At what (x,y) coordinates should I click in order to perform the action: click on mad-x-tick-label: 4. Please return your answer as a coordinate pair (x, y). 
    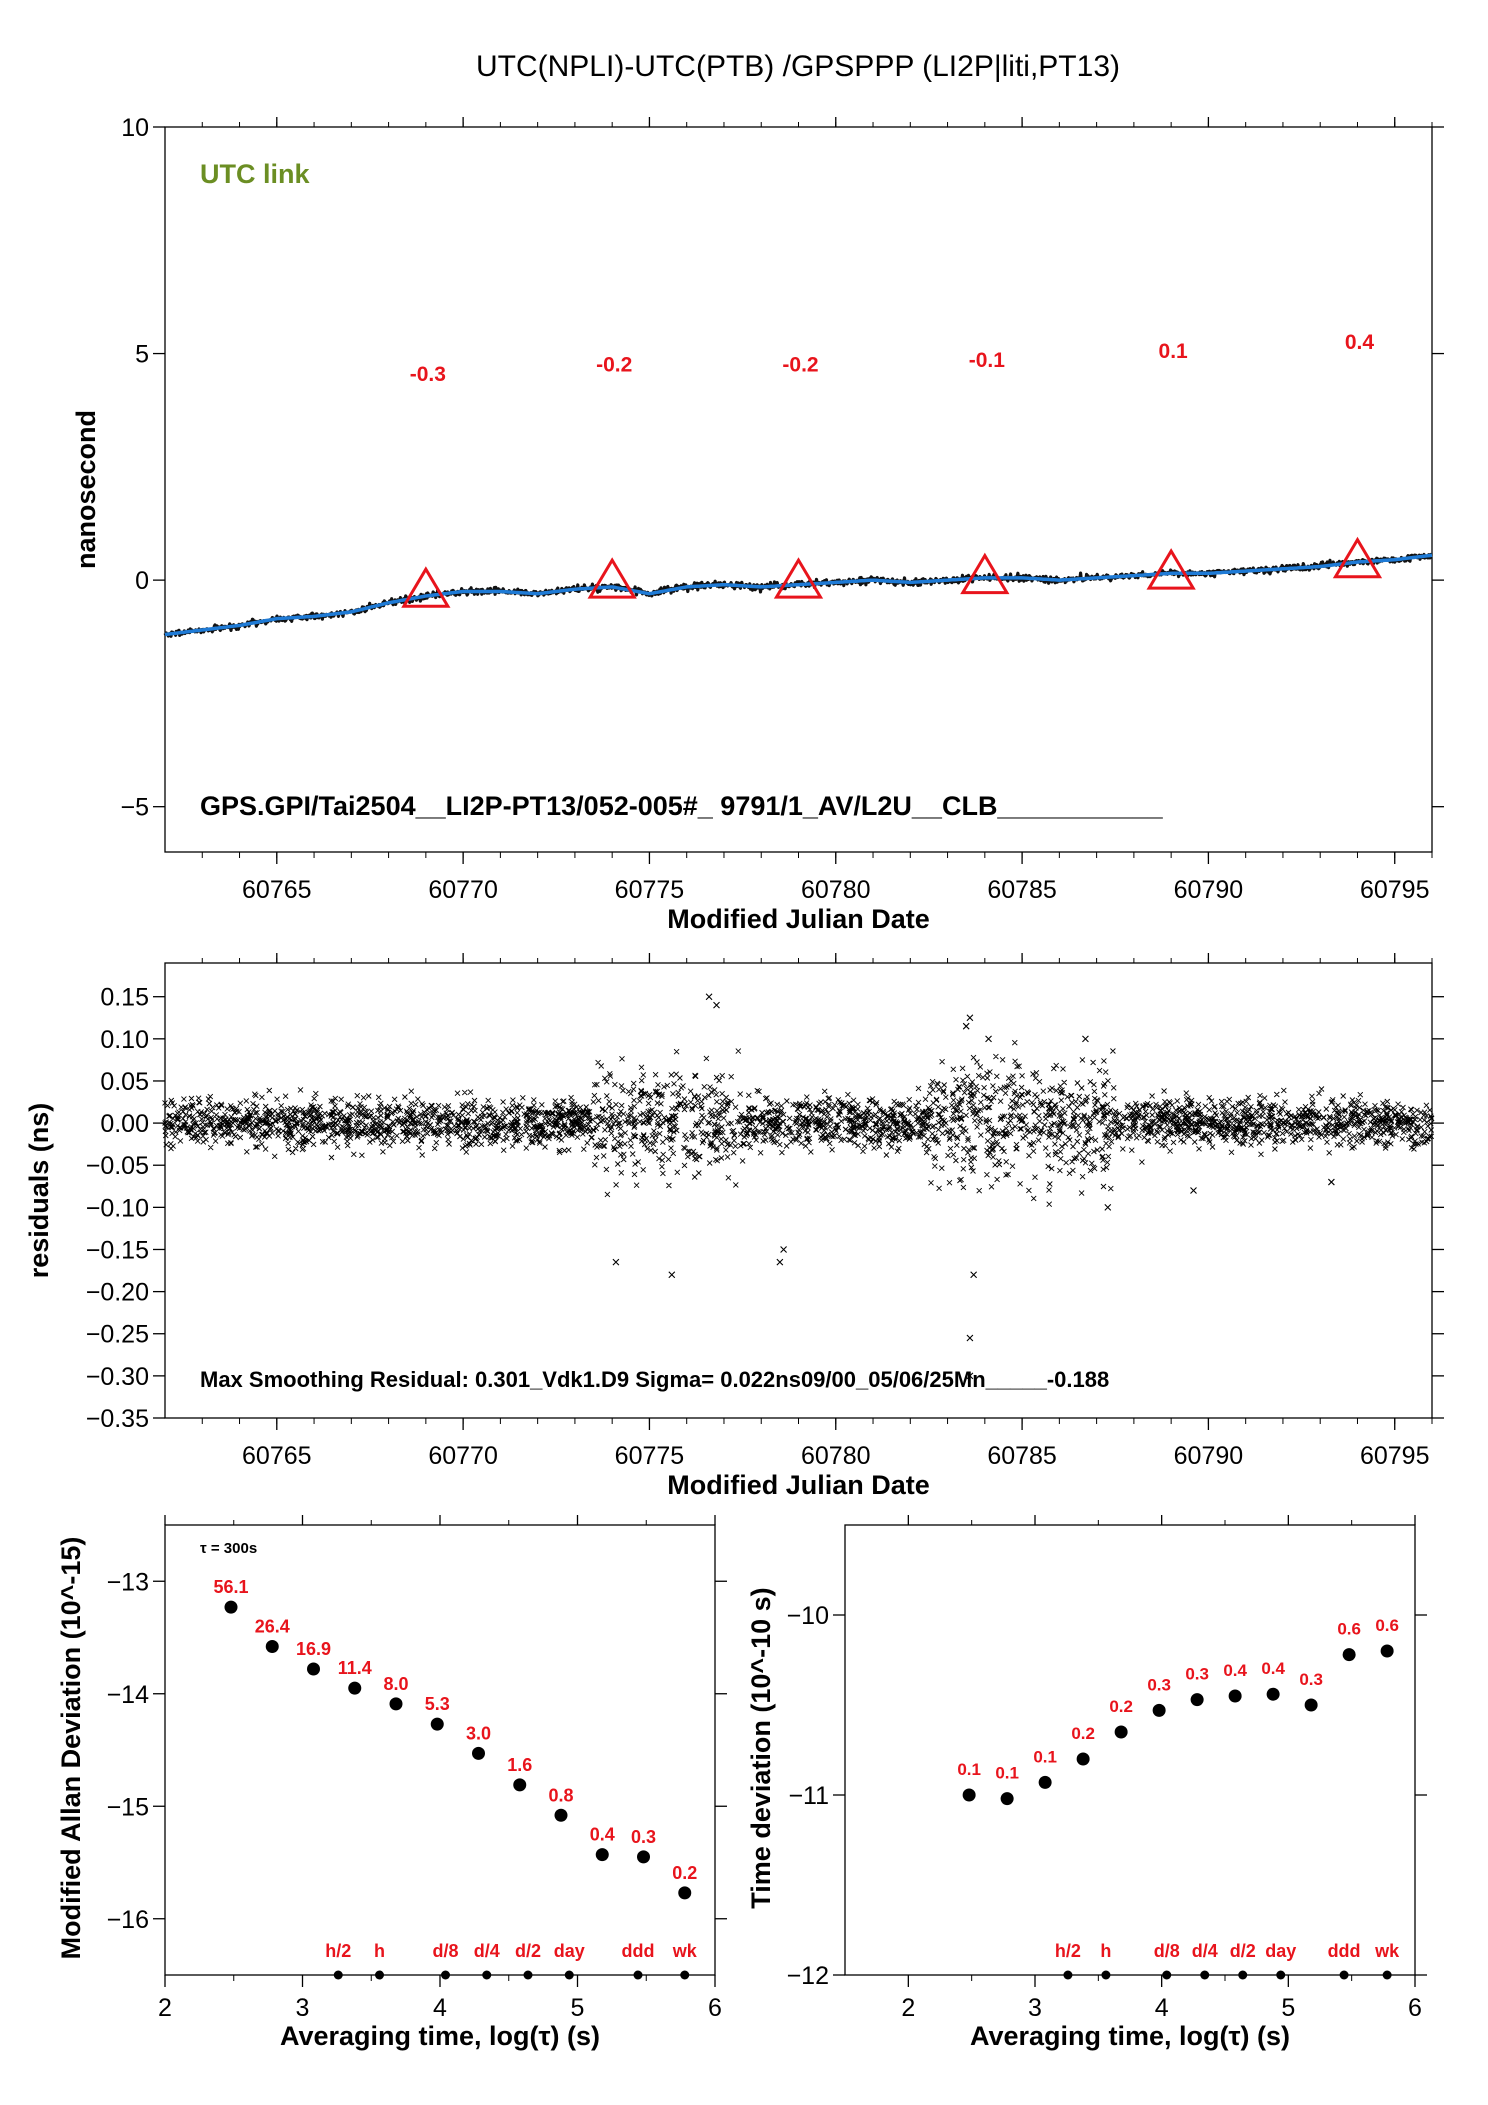
    Looking at the image, I should click on (440, 2008).